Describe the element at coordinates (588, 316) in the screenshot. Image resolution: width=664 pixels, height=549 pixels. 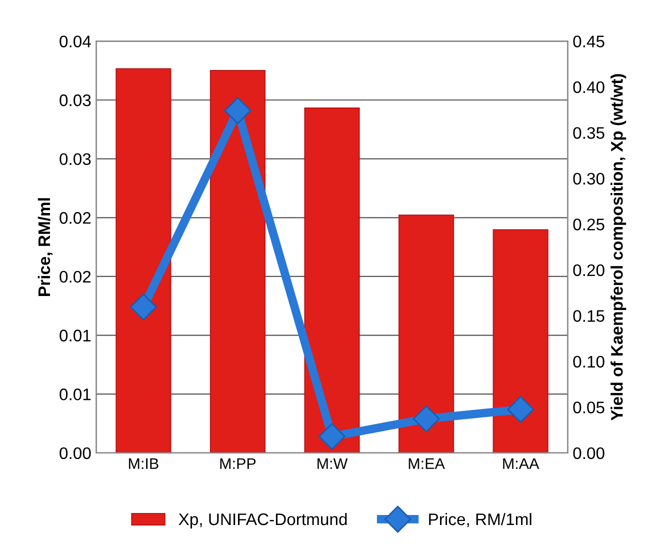
I see `y2-tick-label: 0.15` at that location.